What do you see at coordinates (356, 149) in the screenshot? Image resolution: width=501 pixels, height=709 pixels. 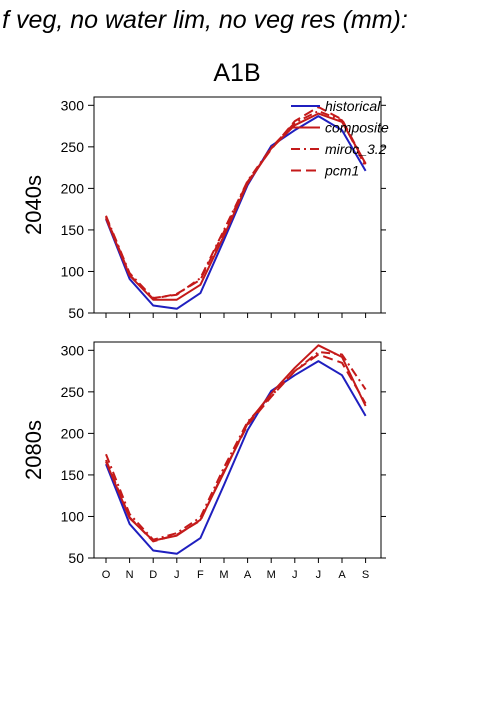 I see `legend-label: miroc_3.2` at bounding box center [356, 149].